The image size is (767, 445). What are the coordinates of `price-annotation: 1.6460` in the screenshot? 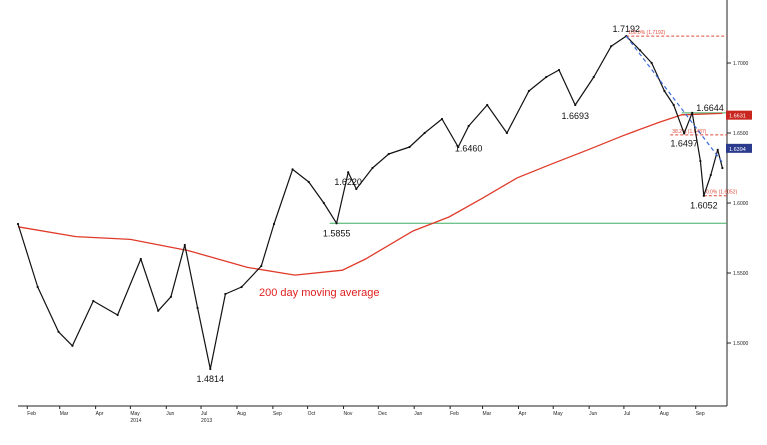 It's located at (469, 149).